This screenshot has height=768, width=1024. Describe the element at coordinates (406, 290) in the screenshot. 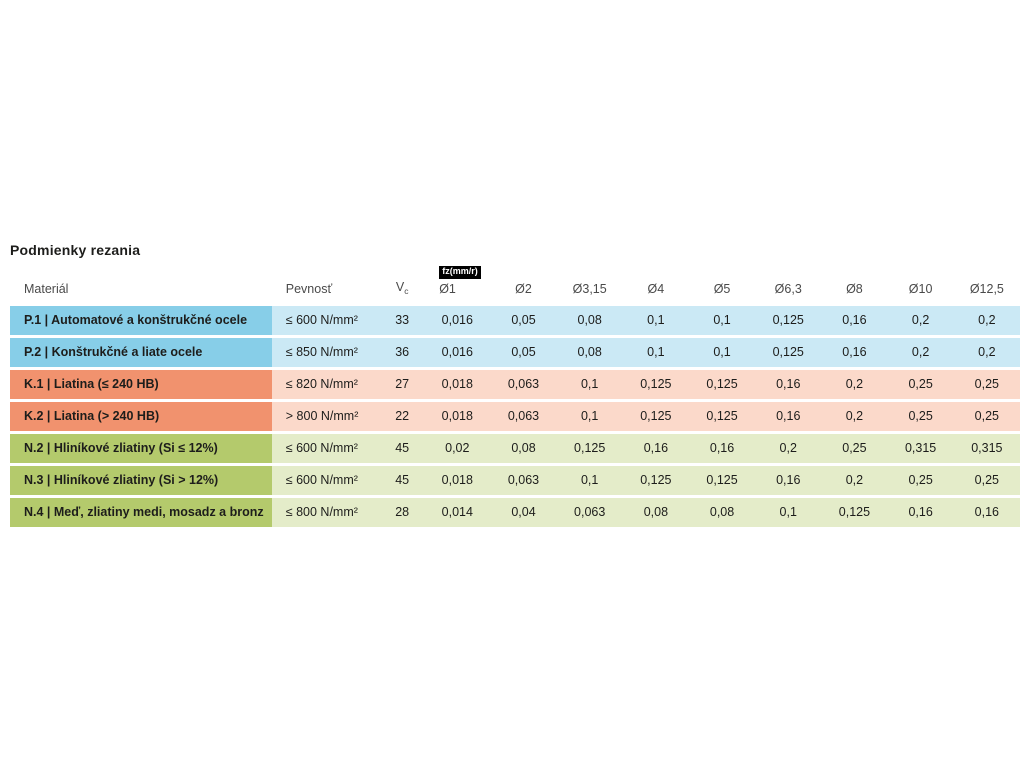

I see `vc-subscript: c` at that location.